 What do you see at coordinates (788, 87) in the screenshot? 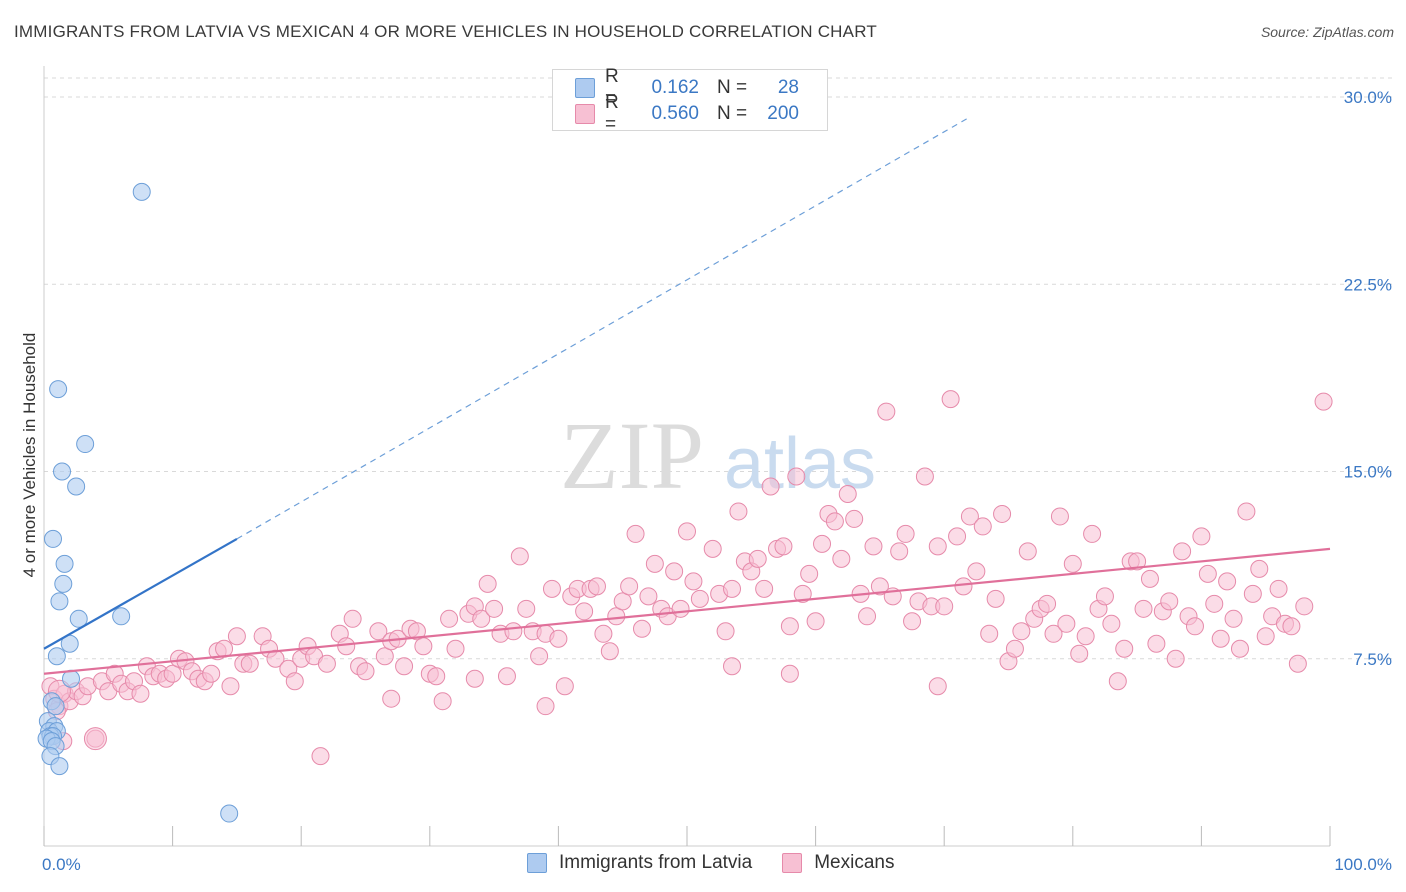
I see `legend-n-value: 28` at bounding box center [788, 87].